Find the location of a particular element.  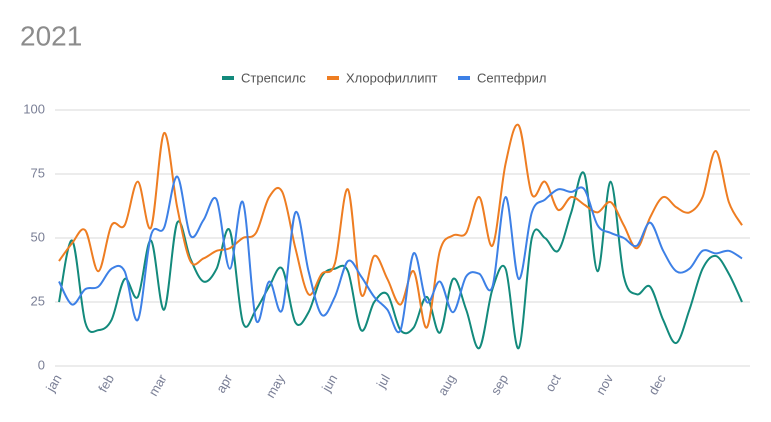

y-tick-label: 75 is located at coordinates (38, 172).